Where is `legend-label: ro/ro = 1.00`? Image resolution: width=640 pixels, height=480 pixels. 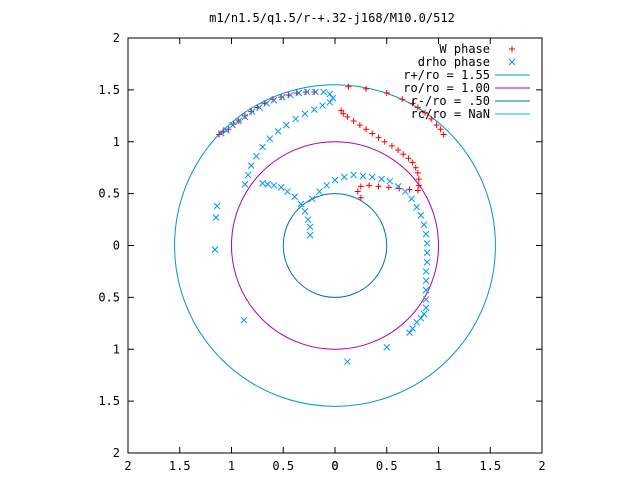
legend-label: ro/ro = 1.00 is located at coordinates (446, 88).